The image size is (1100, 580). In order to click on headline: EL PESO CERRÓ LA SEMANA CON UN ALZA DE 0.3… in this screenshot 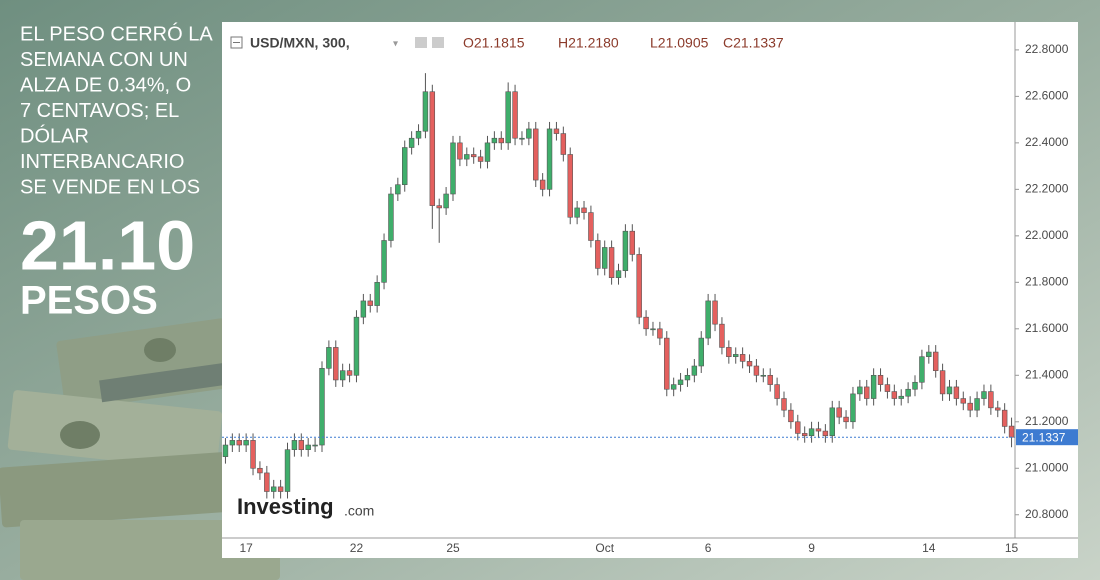, I will do `click(116, 110)`.